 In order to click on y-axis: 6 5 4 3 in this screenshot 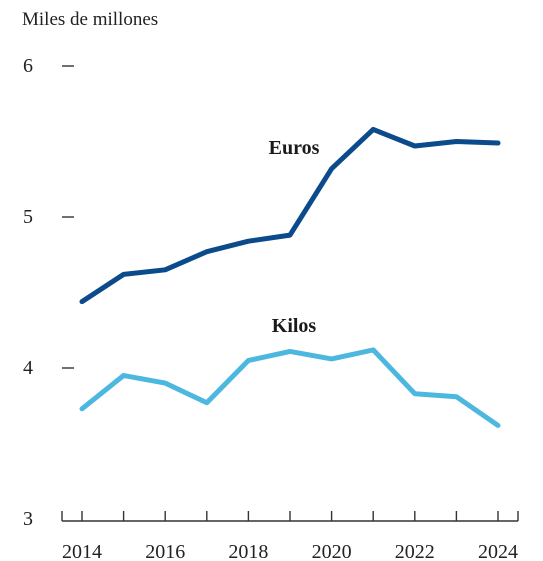, I will do `click(48, 292)`.